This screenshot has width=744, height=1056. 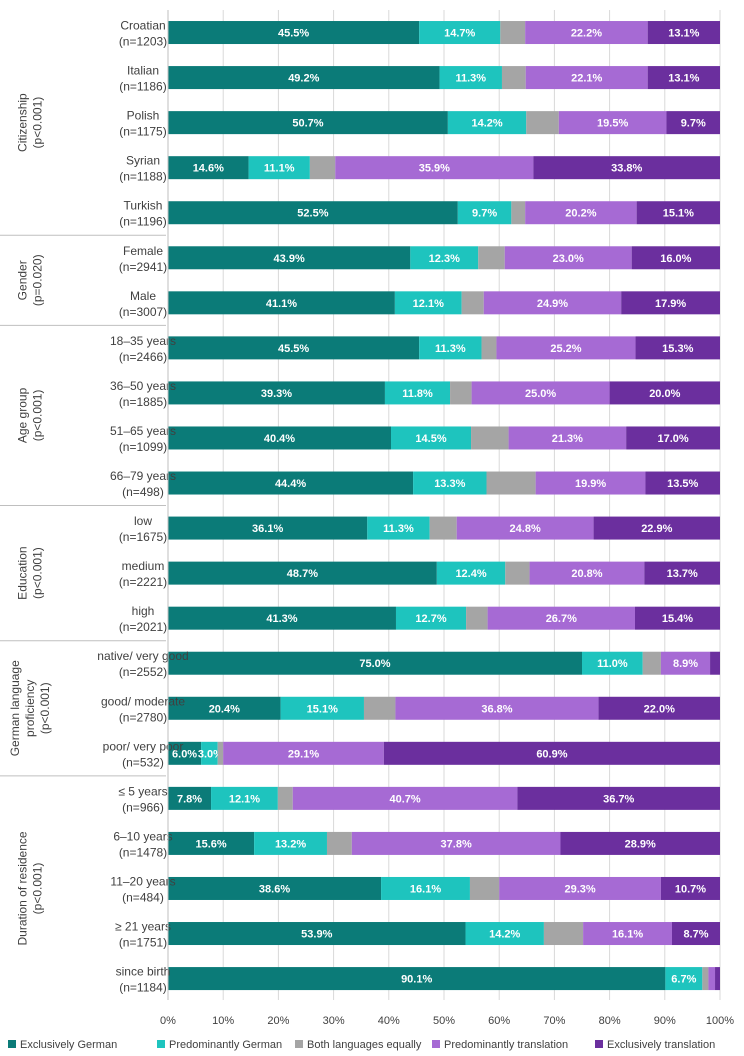 What do you see at coordinates (561, 619) in the screenshot?
I see `data-label: 26.7%` at bounding box center [561, 619].